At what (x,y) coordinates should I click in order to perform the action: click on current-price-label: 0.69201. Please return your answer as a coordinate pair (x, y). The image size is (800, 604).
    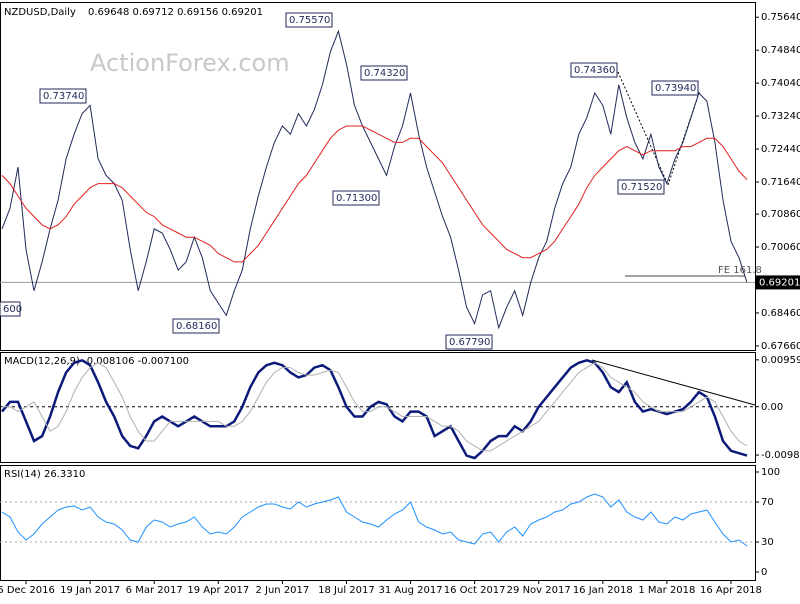
    Looking at the image, I should click on (779, 282).